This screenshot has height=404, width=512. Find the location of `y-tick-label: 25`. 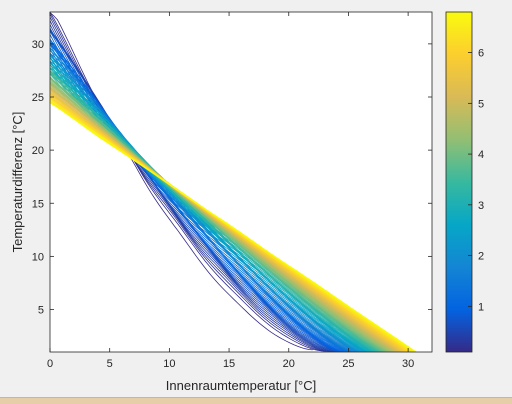

y-tick-label: 25 is located at coordinates (38, 98).